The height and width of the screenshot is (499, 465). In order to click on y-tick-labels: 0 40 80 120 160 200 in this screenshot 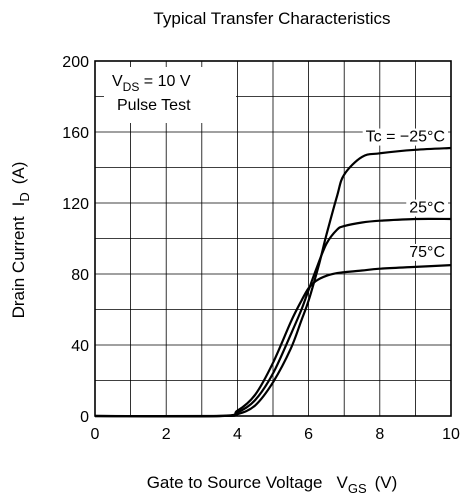, I will do `click(75, 240)`.